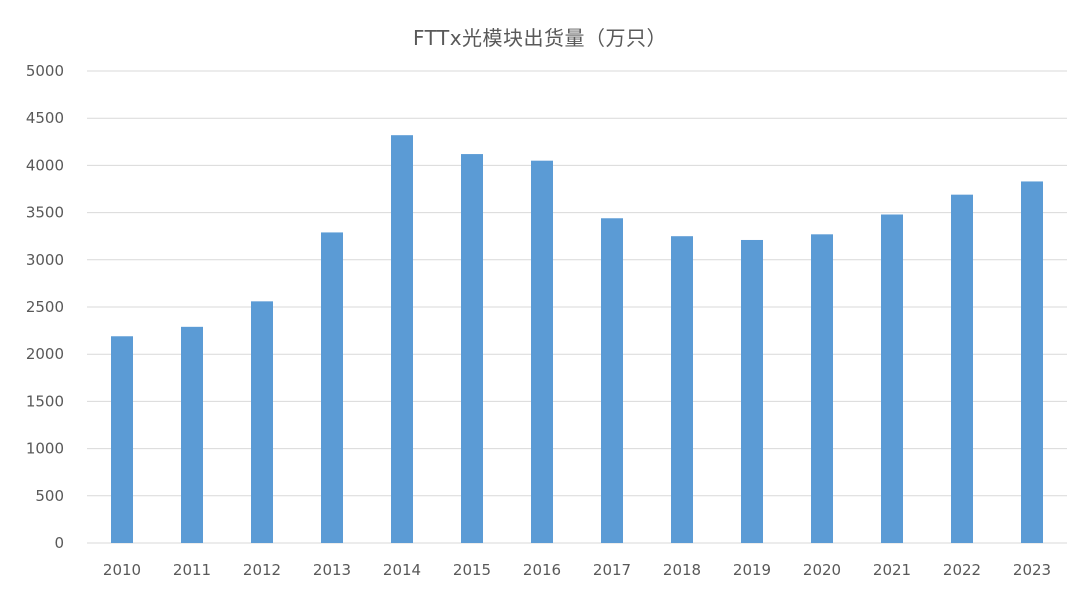 Image resolution: width=1080 pixels, height=608 pixels. What do you see at coordinates (59, 543) in the screenshot?
I see `y-tick-label: 0` at bounding box center [59, 543].